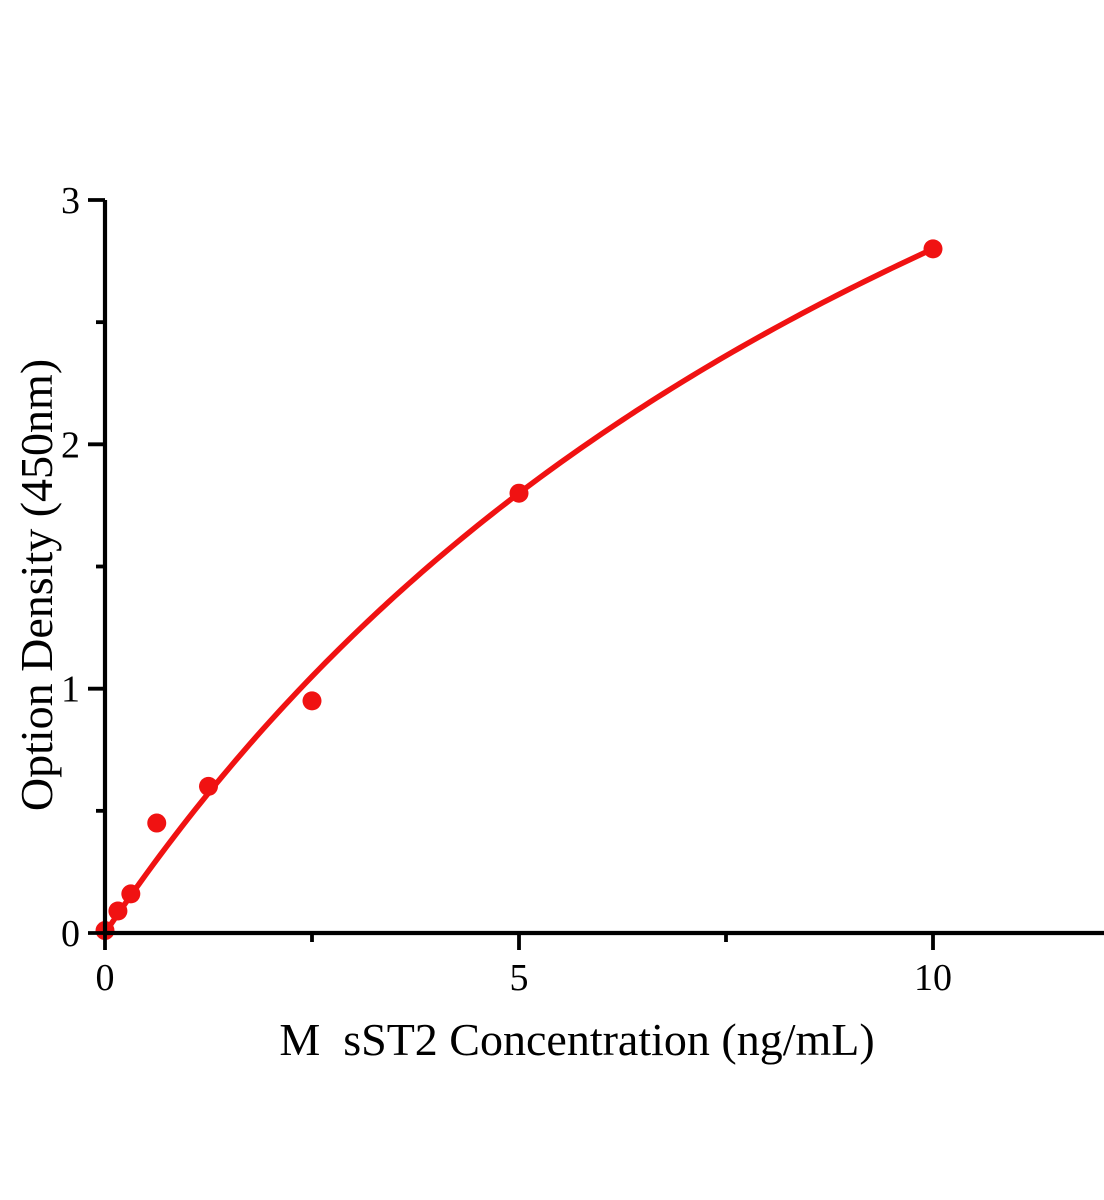 The width and height of the screenshot is (1104, 1200). What do you see at coordinates (70, 690) in the screenshot?
I see `y-tick-label: 1` at bounding box center [70, 690].